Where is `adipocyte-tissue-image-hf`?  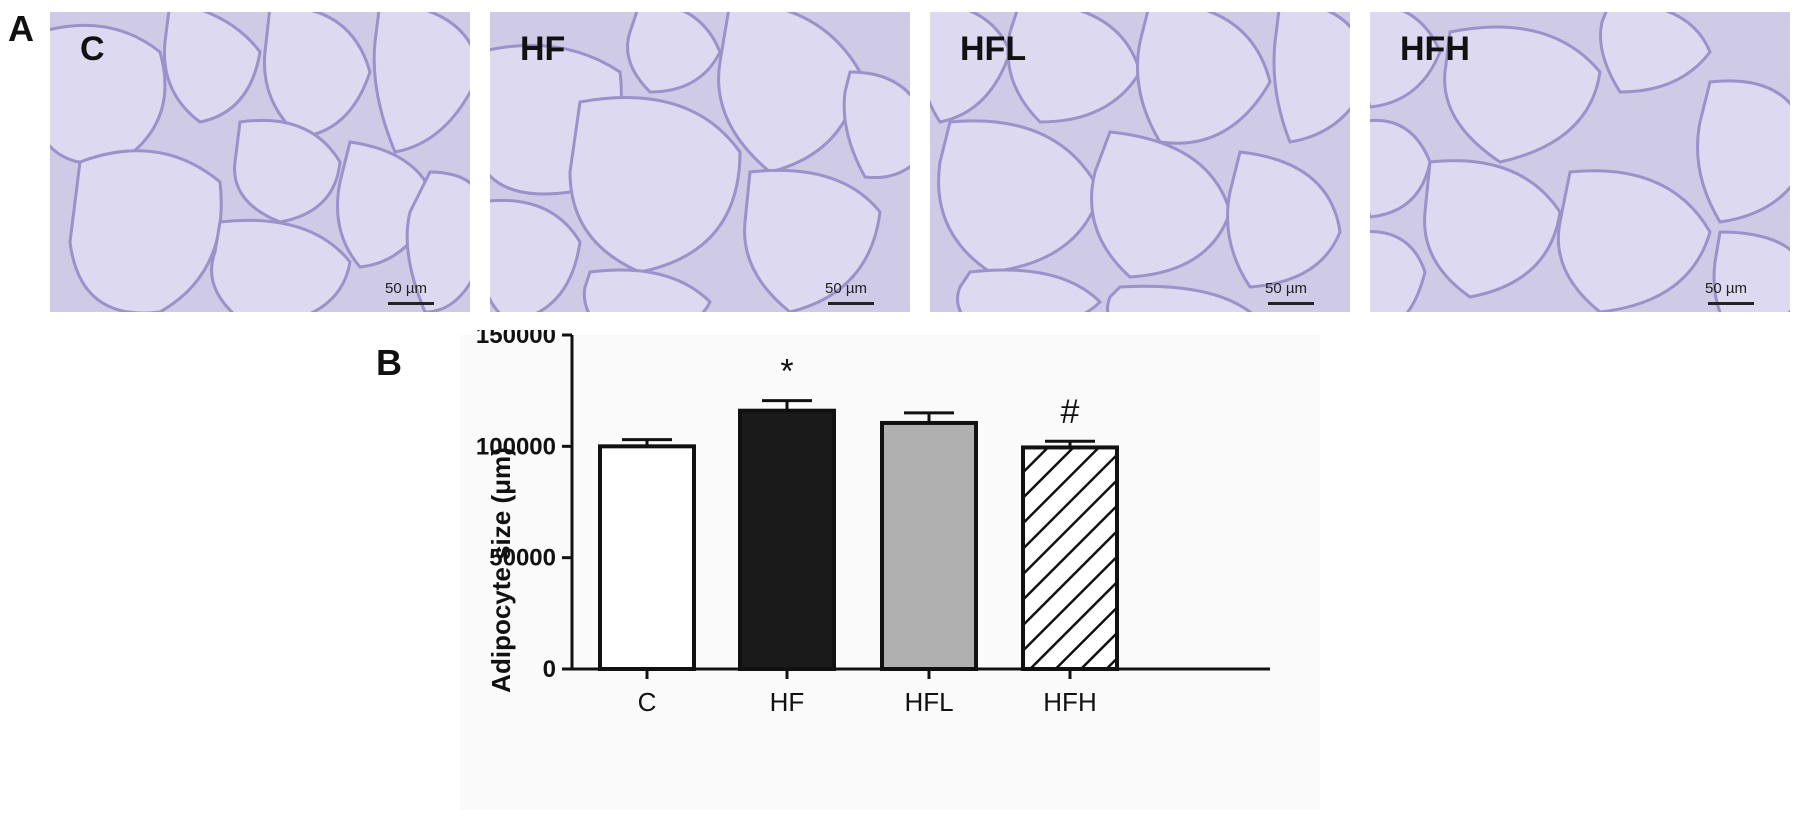 adipocyte-tissue-image-hf is located at coordinates (700, 162).